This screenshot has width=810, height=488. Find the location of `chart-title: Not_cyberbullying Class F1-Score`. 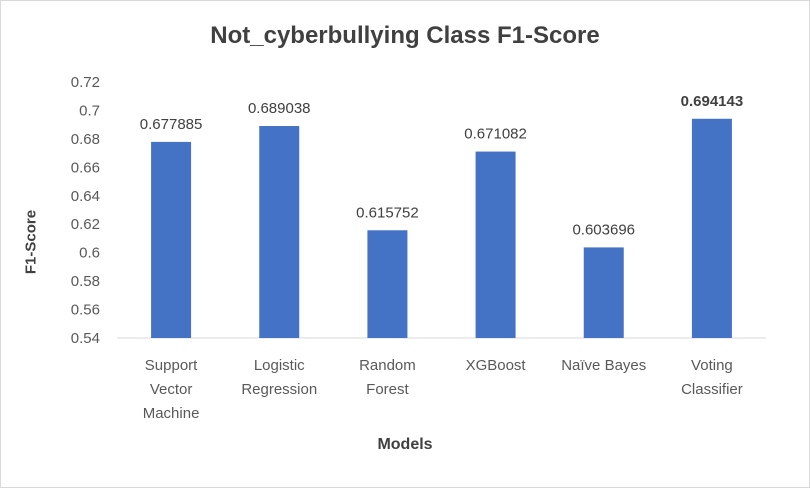

chart-title: Not_cyberbullying Class F1-Score is located at coordinates (405, 35).